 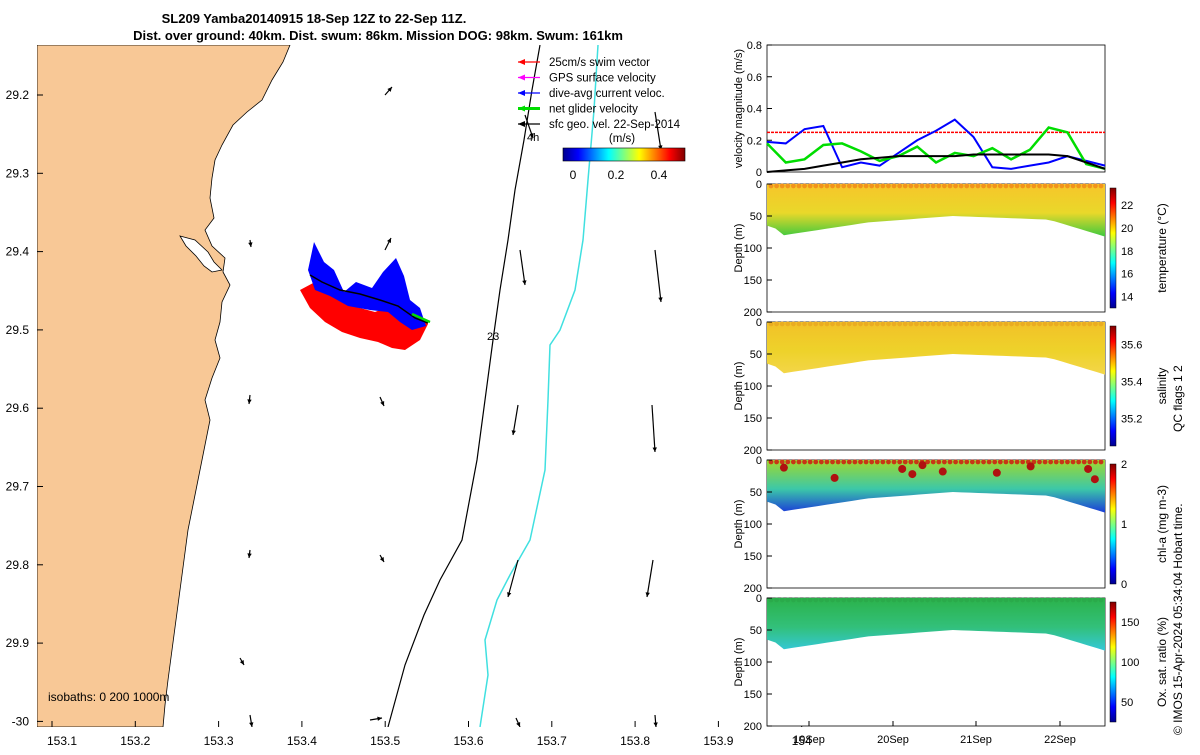 What do you see at coordinates (591, 94) in the screenshot?
I see `legend-entry: dive-avg current veloc.` at bounding box center [591, 94].